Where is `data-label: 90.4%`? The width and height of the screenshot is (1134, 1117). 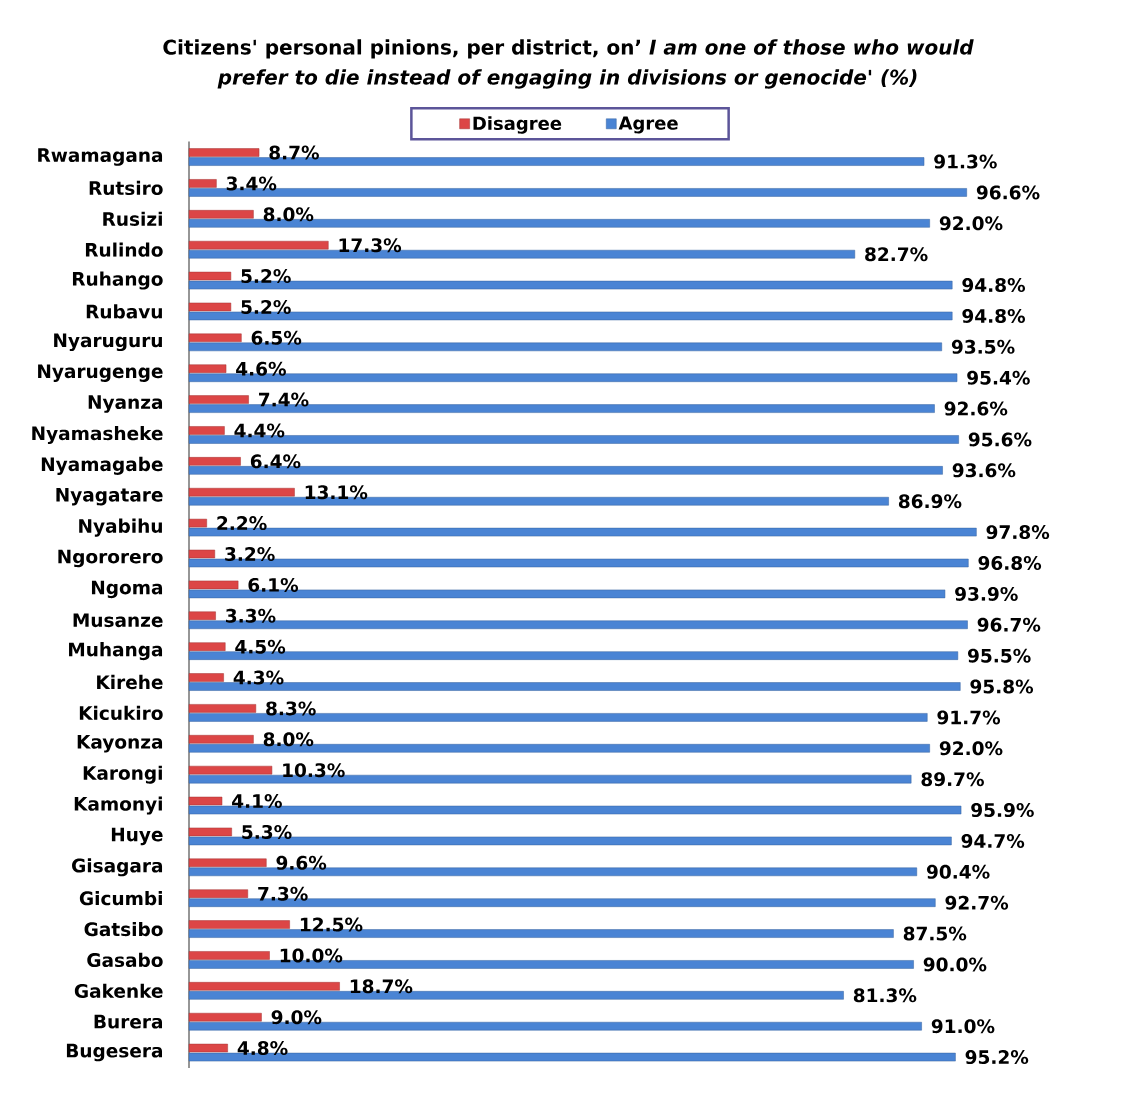
data-label: 90.4% is located at coordinates (958, 871).